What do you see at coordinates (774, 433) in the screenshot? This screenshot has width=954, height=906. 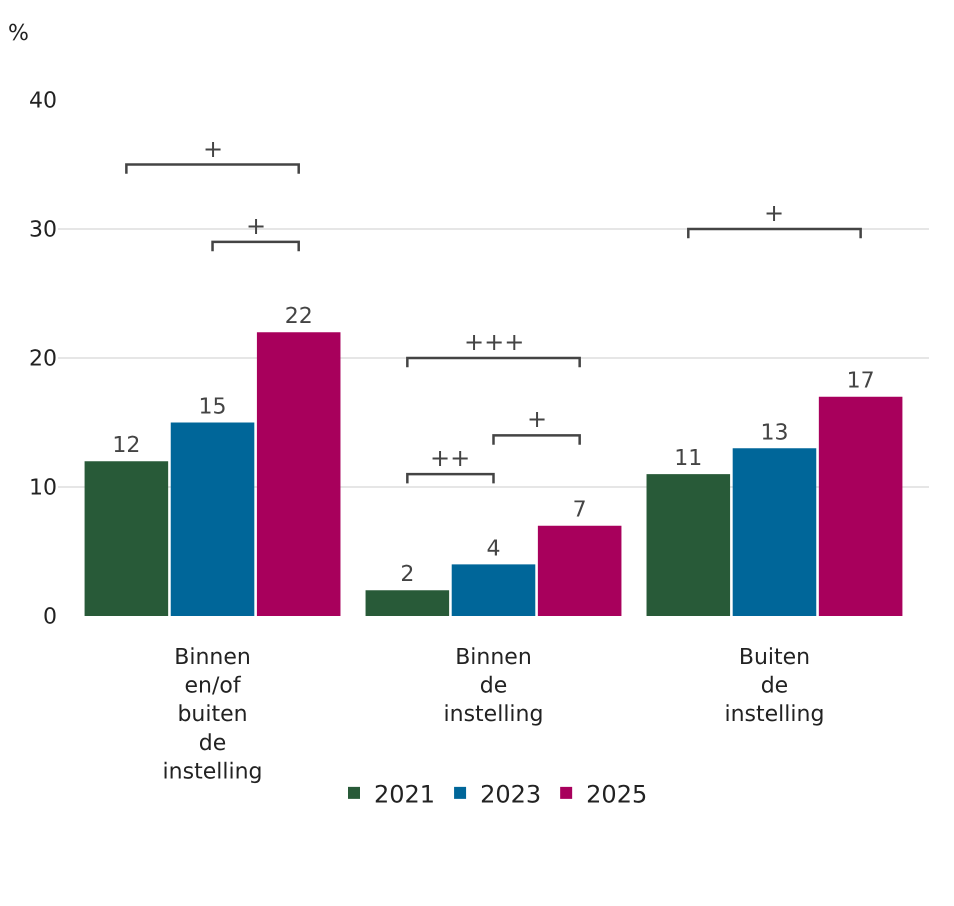 I see `data-label: 13` at bounding box center [774, 433].